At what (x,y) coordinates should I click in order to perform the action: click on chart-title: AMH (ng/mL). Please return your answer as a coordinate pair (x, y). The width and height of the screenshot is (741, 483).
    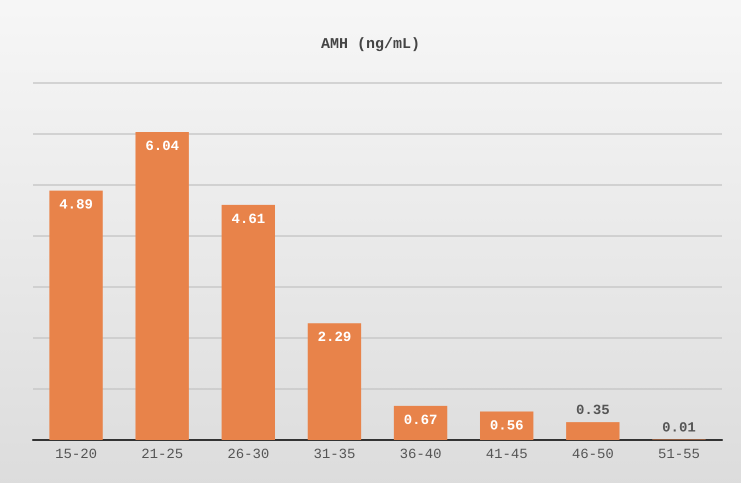
    Looking at the image, I should click on (370, 44).